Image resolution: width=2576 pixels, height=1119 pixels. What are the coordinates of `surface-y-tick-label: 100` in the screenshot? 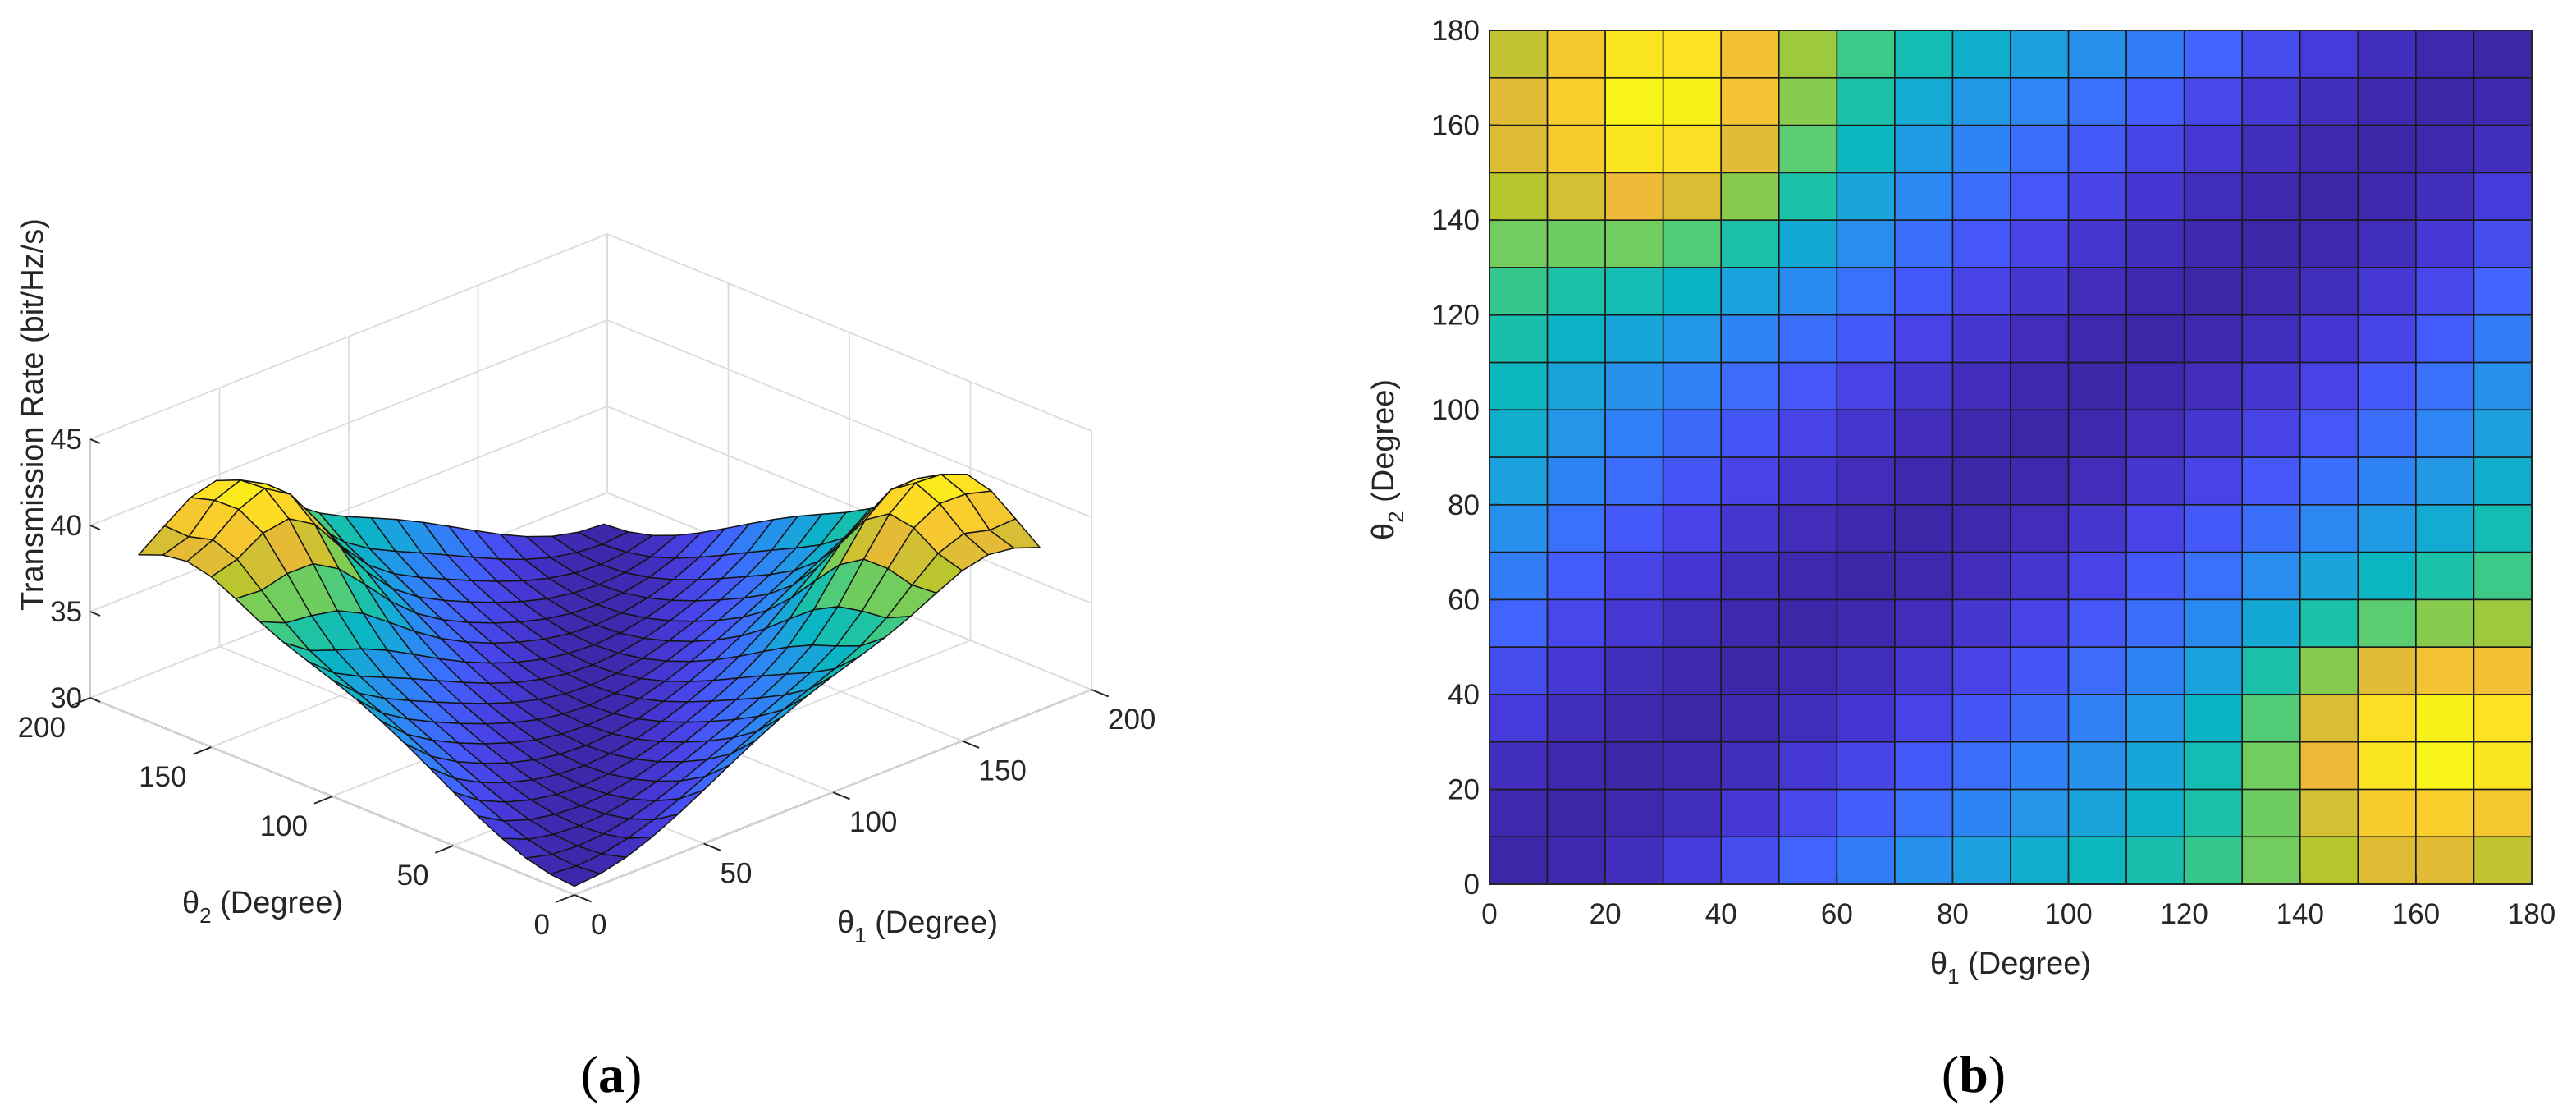 It's located at (284, 826).